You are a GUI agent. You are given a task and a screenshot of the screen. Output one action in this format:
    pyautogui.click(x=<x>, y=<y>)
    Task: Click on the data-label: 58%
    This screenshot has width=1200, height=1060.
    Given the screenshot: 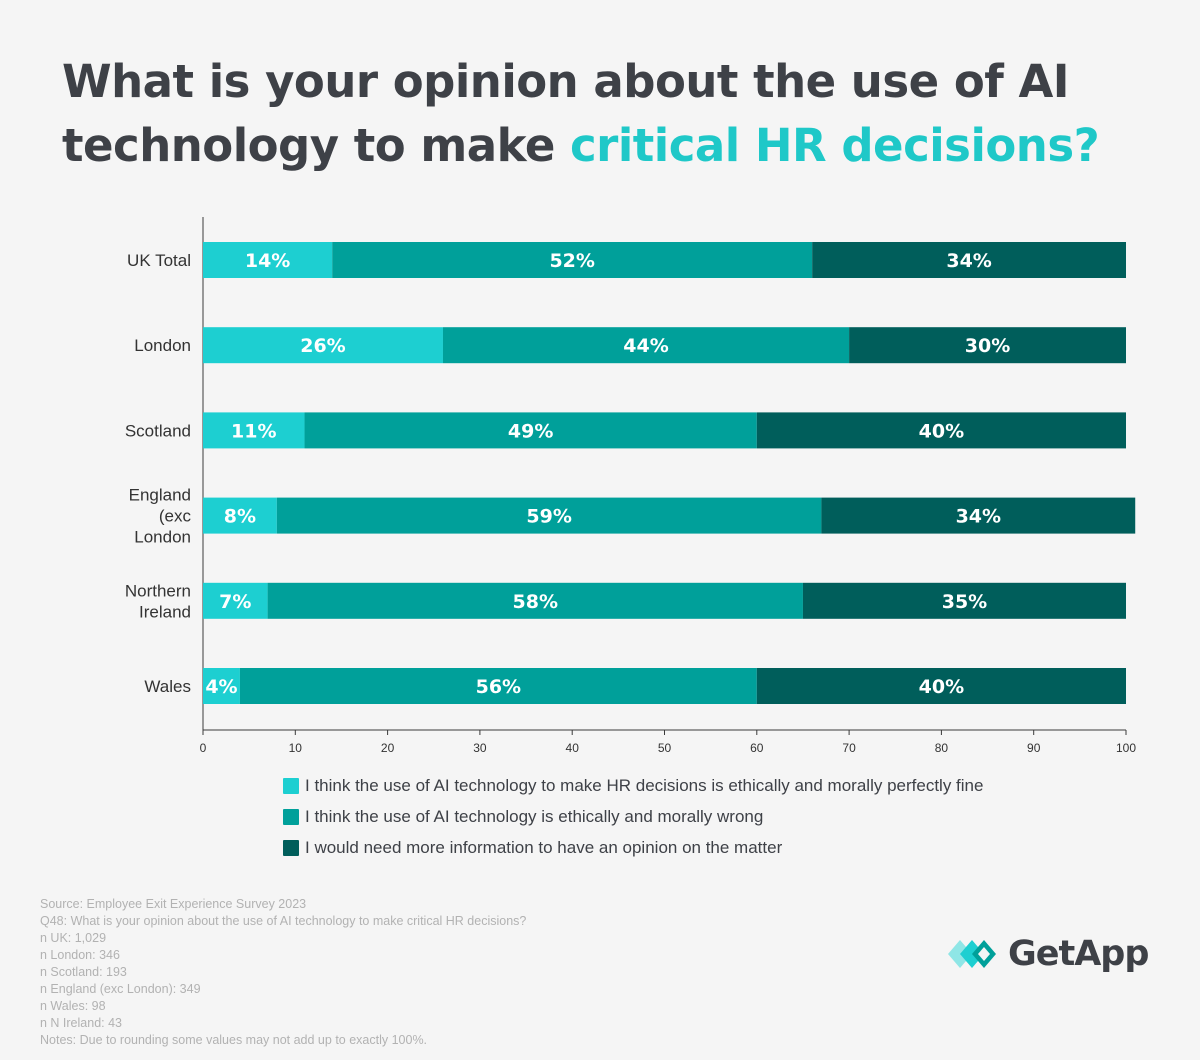 What is the action you would take?
    pyautogui.click(x=535, y=602)
    